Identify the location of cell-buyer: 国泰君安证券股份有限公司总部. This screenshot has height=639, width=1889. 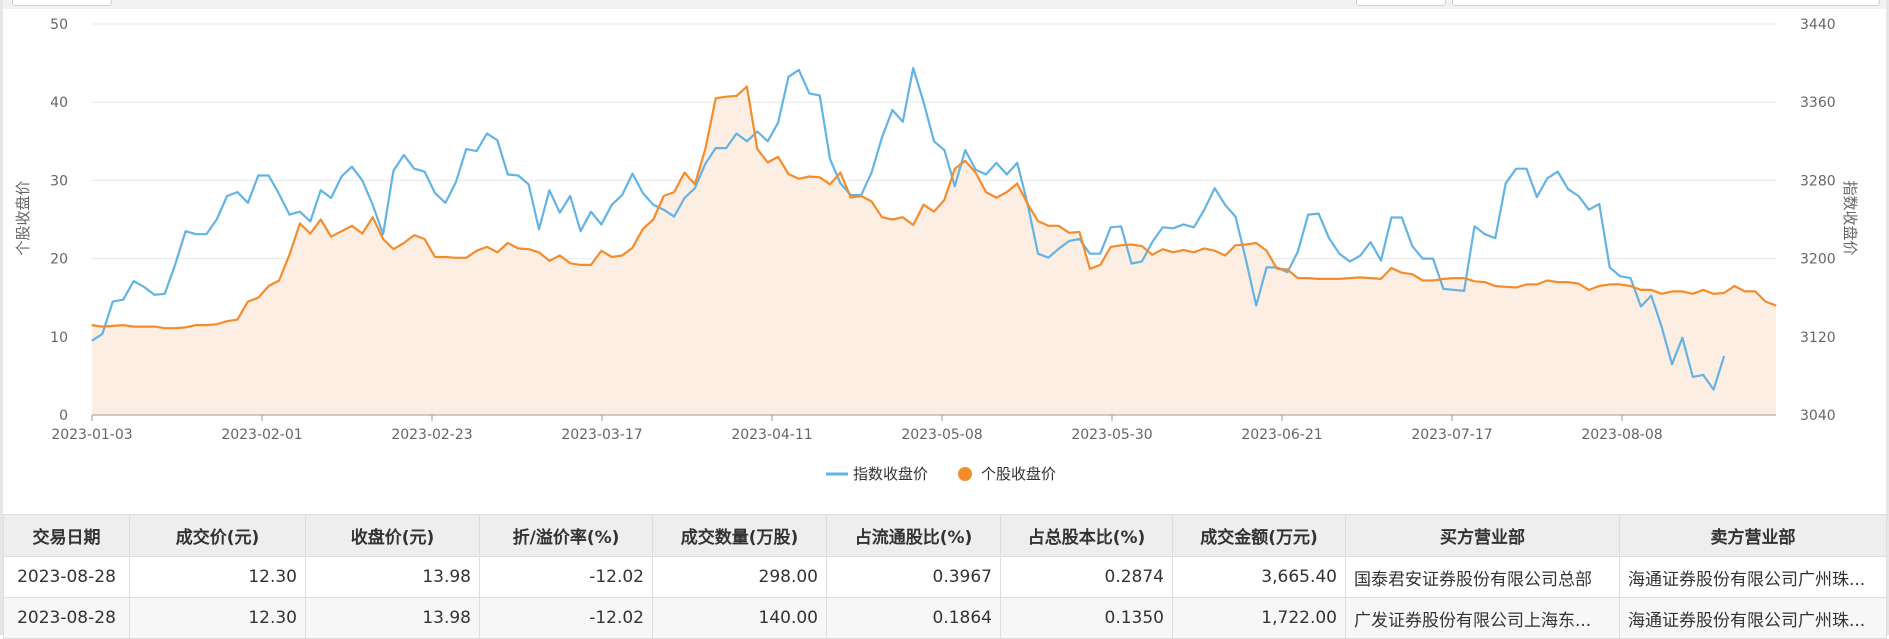
(1482, 577).